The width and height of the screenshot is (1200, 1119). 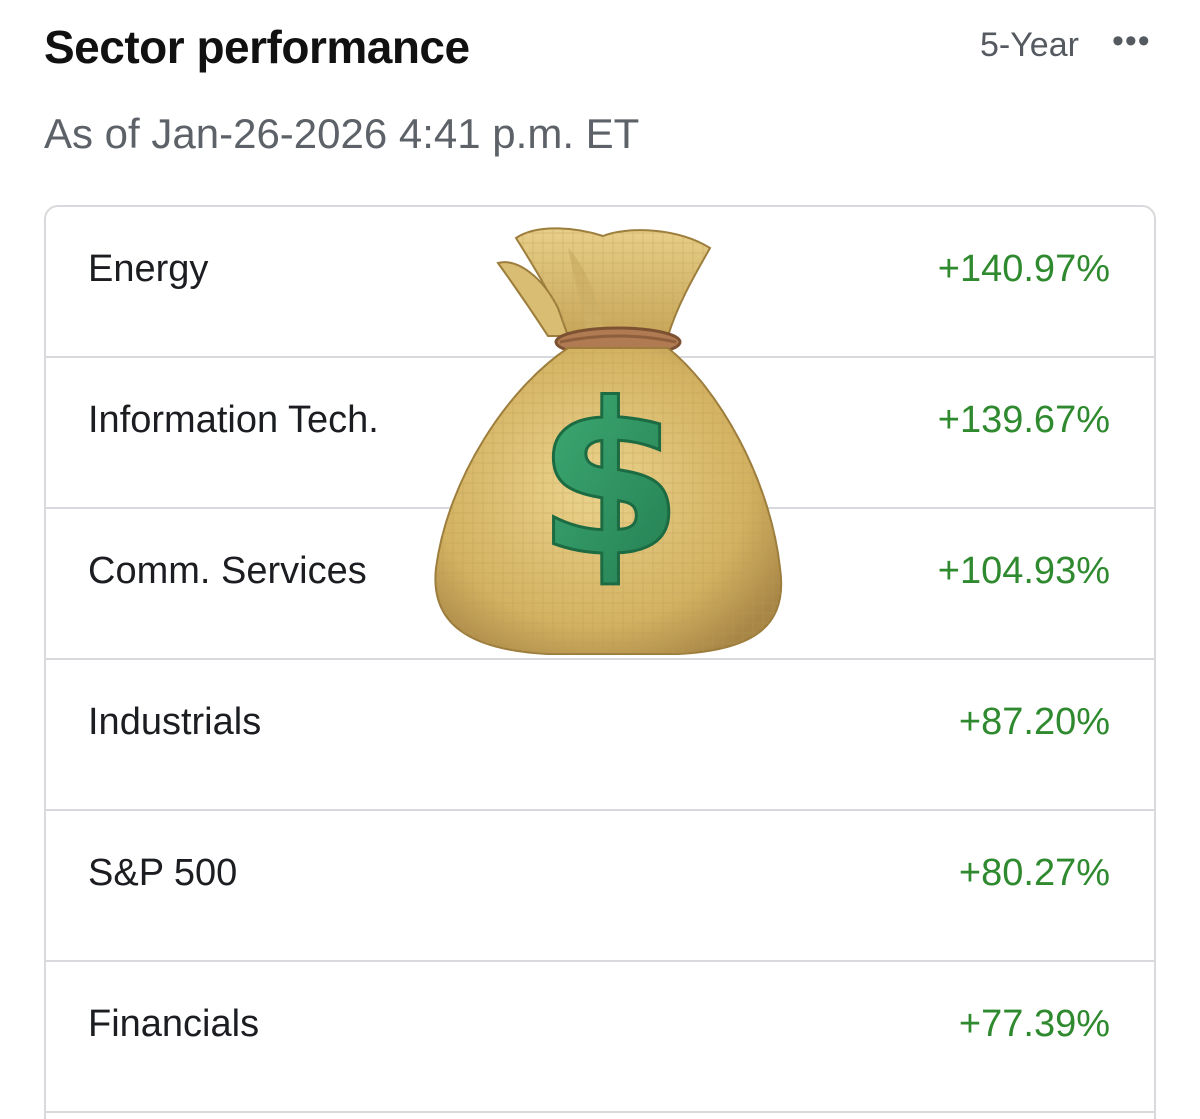 What do you see at coordinates (1034, 1024) in the screenshot?
I see `sector-change: +77.39%` at bounding box center [1034, 1024].